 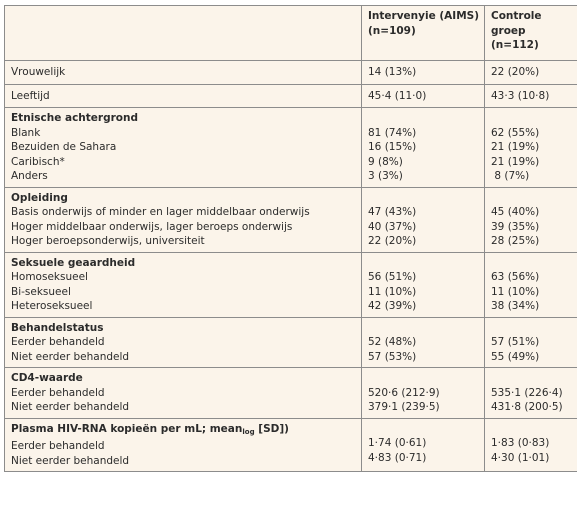 I want to click on intervention-value: 3 (3%), so click(x=385, y=176).